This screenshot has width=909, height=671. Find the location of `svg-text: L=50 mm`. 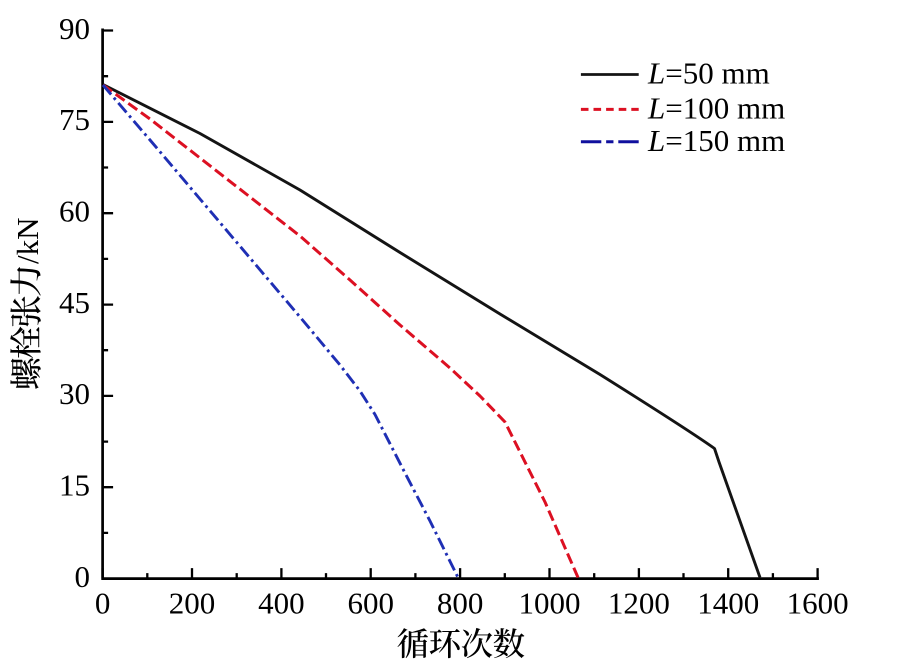

svg-text: L=50 mm is located at coordinates (708, 73).